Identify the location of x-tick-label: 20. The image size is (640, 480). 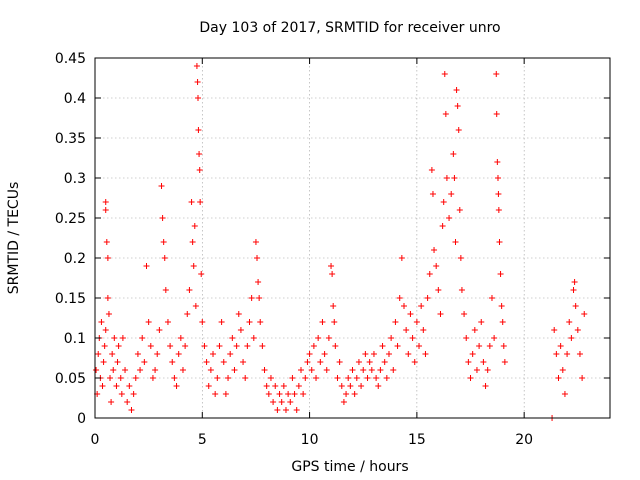
(524, 440).